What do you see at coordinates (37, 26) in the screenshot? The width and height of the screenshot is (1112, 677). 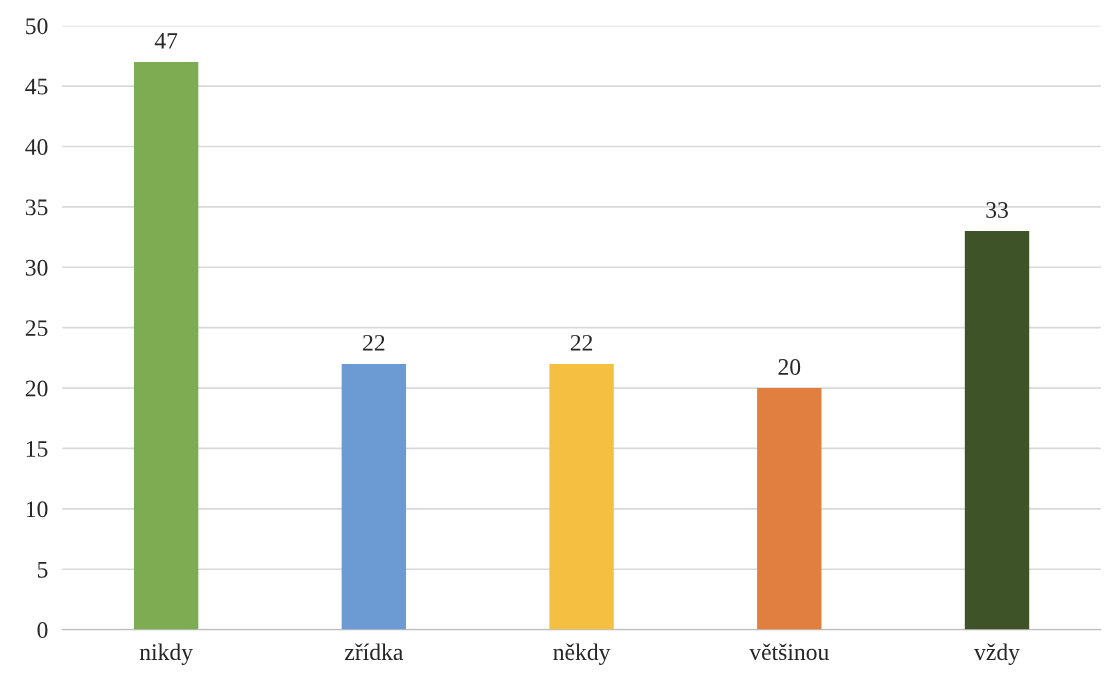 I see `y-tick-label: 50` at bounding box center [37, 26].